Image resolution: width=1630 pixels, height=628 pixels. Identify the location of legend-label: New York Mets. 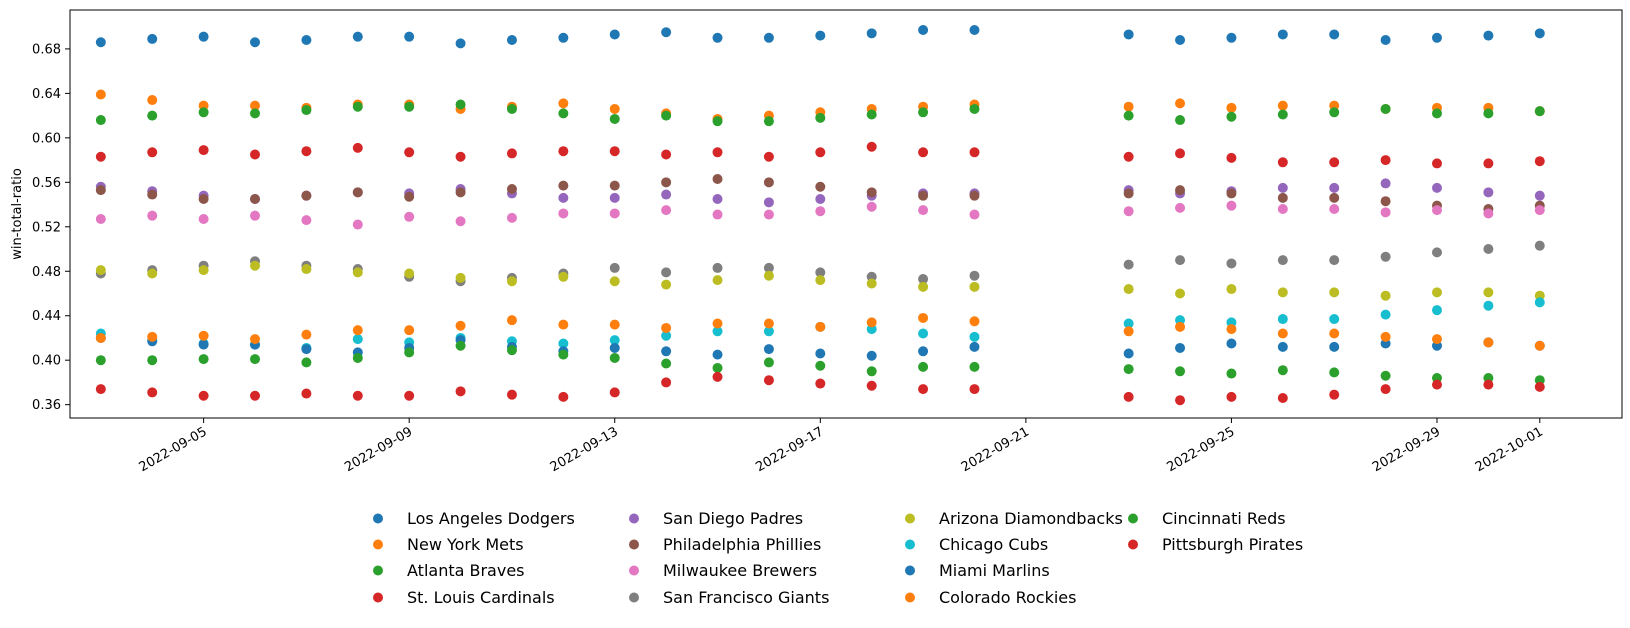
(465, 544).